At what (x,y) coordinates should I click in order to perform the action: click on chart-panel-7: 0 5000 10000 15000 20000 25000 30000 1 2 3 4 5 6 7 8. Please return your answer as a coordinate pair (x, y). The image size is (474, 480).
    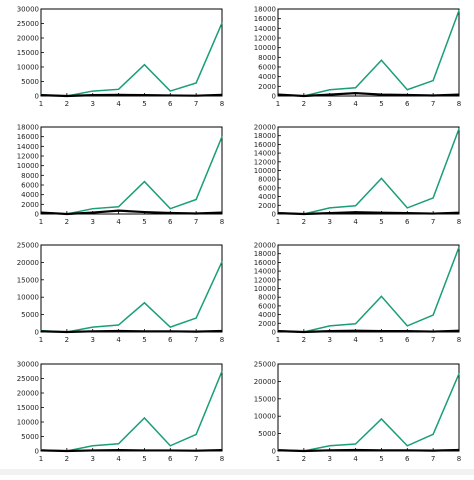
    Looking at the image, I should click on (121, 412).